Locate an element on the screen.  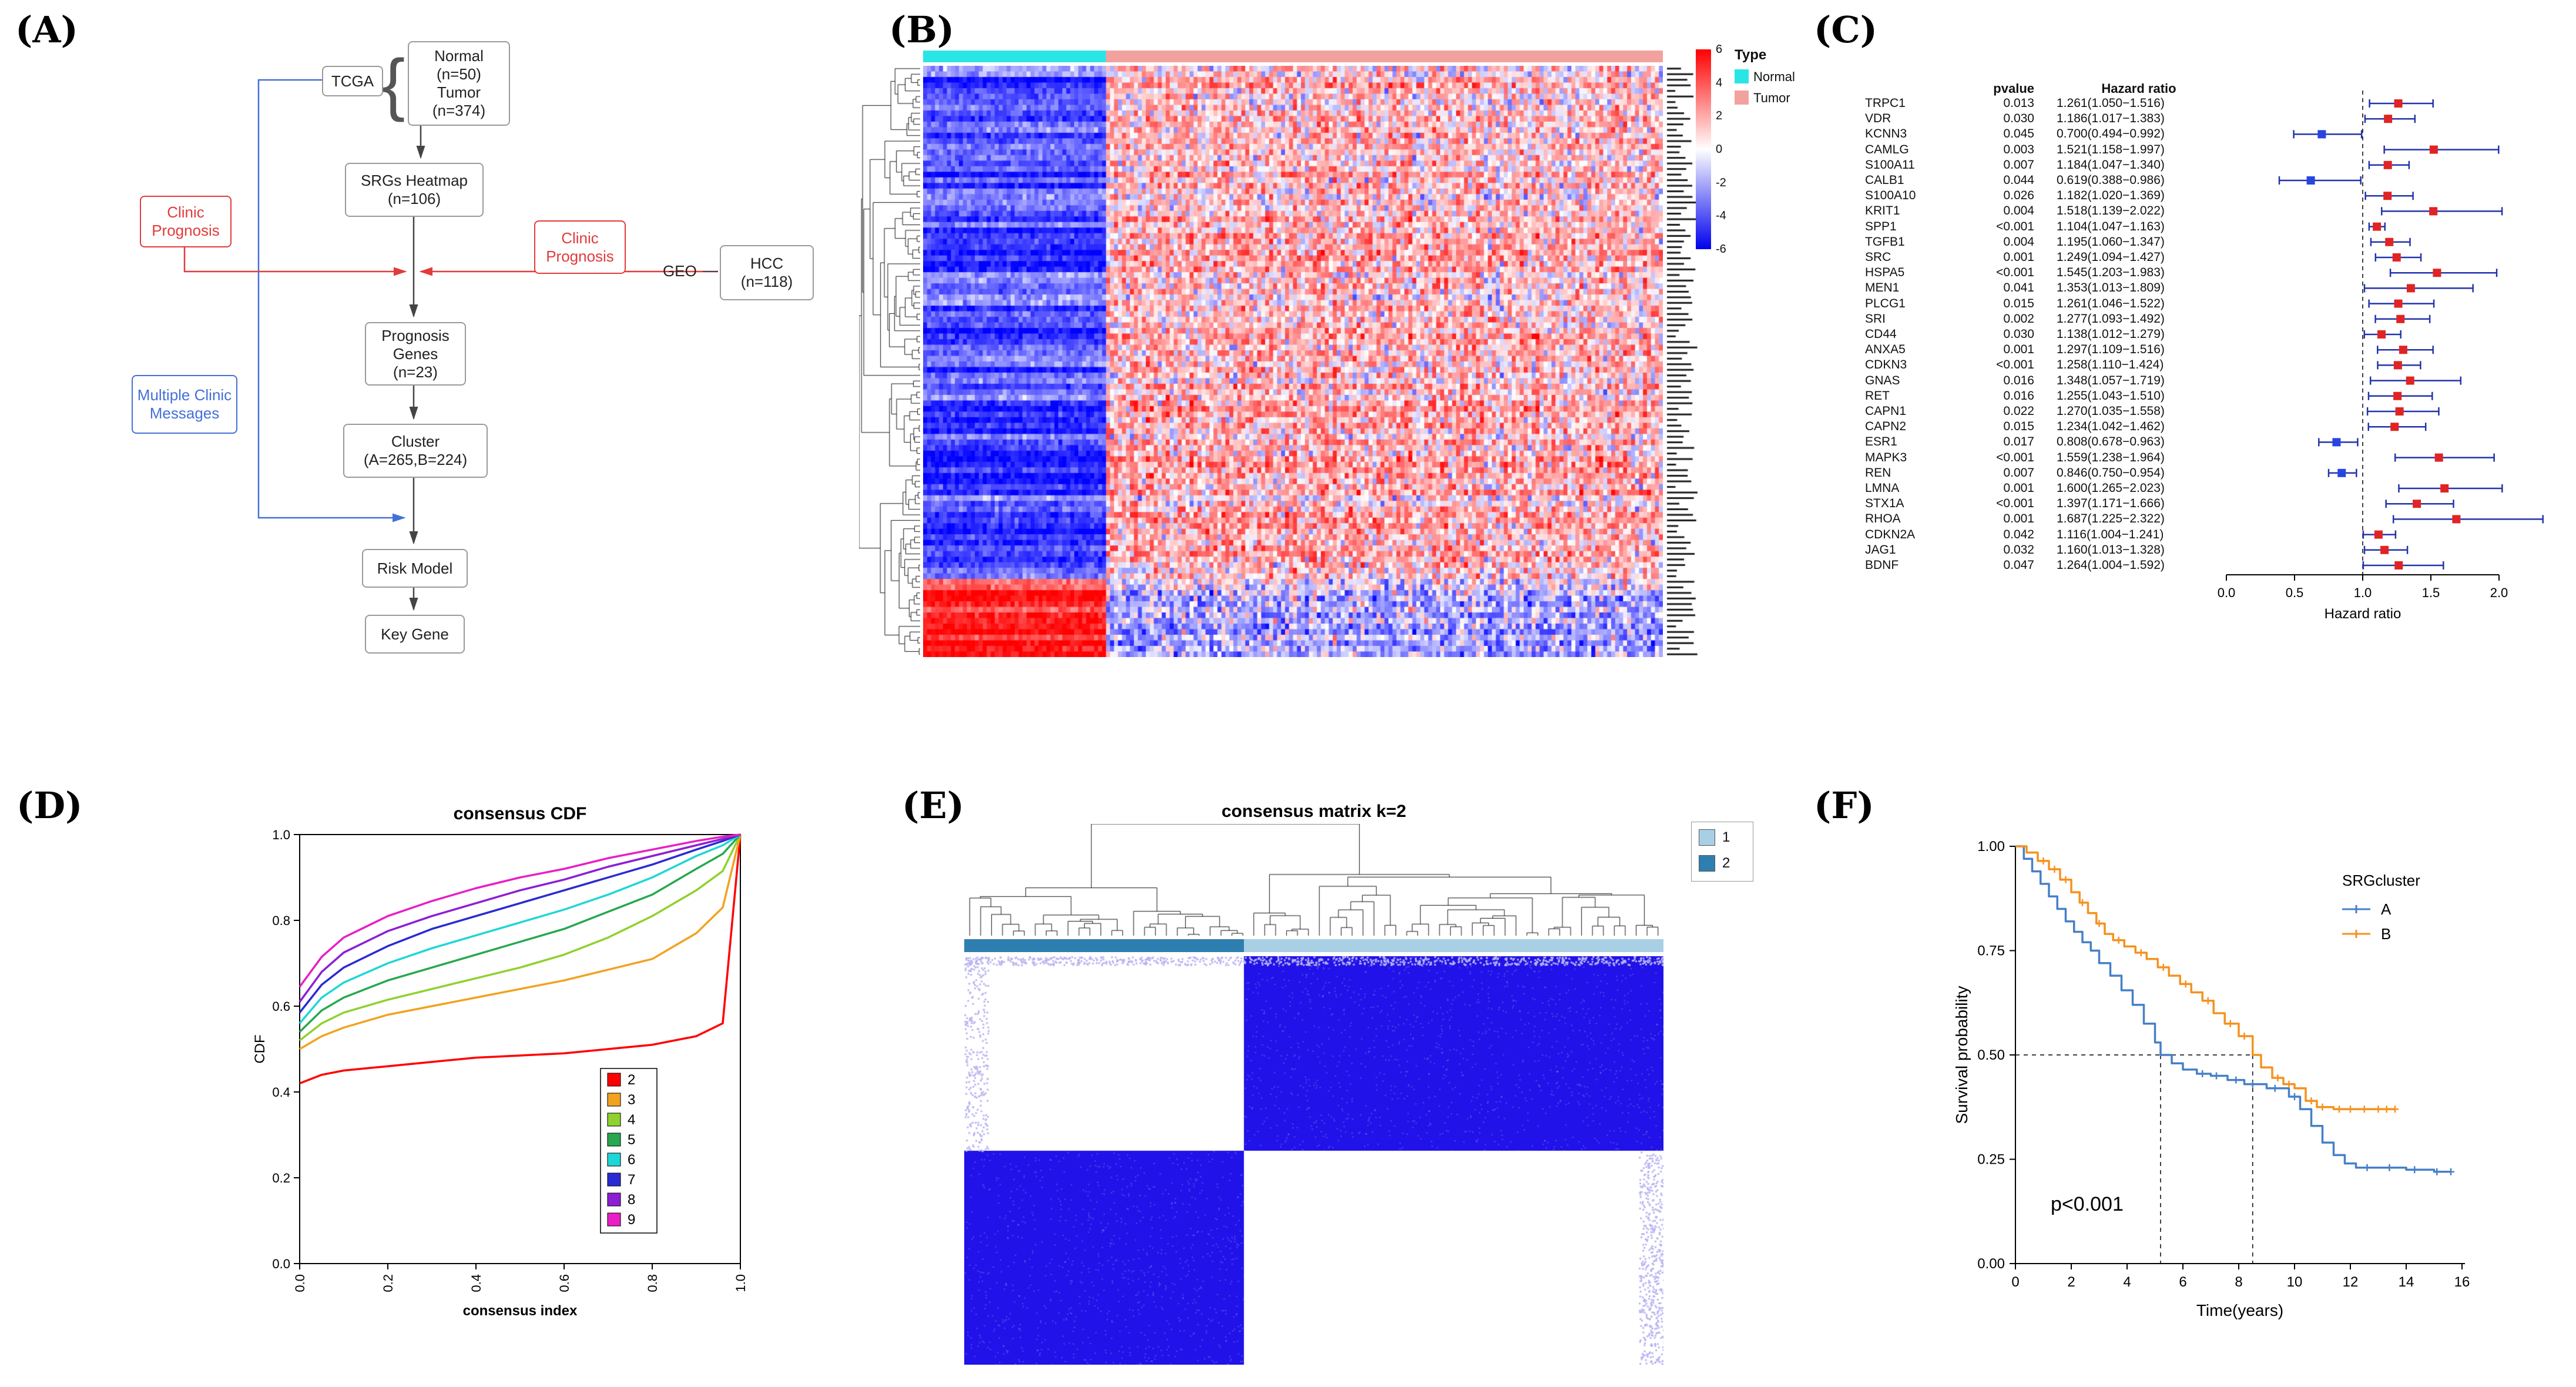
svg-text: 6 is located at coordinates (2183, 1282).